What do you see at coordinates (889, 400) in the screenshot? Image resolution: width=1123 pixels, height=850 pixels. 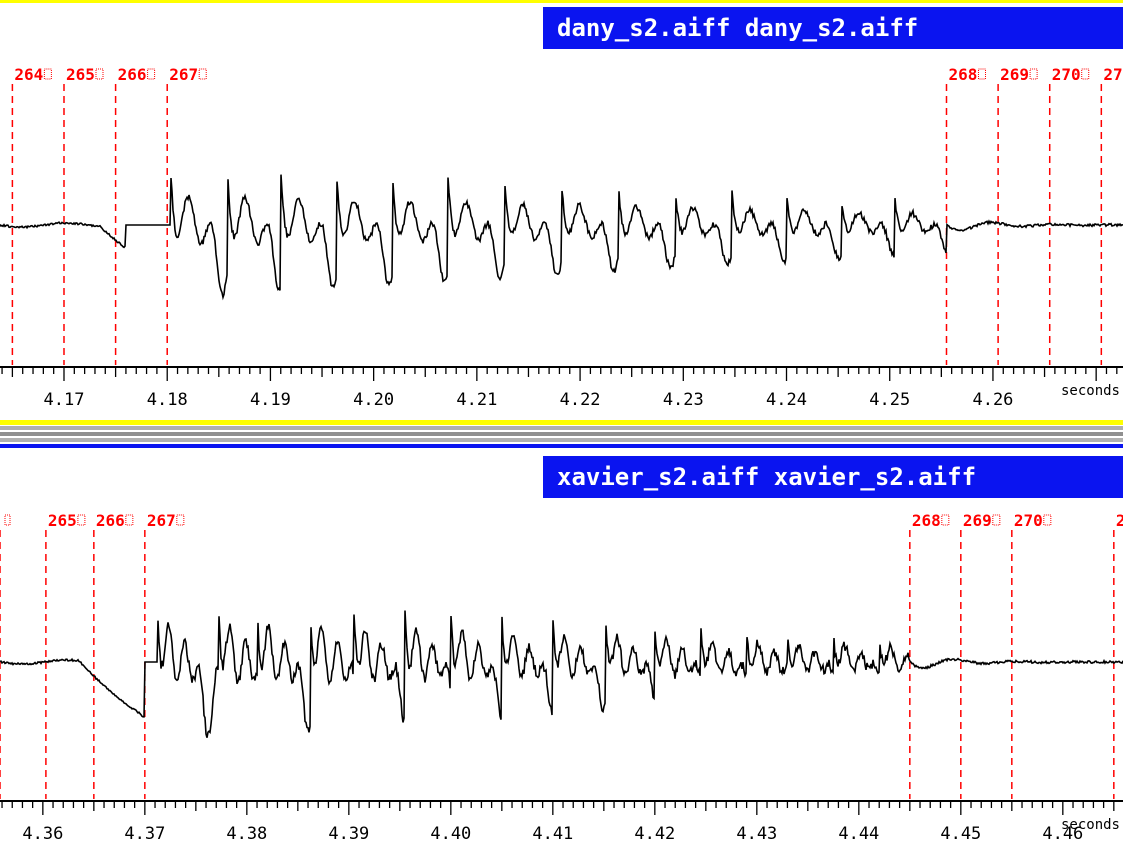 I see `tick-label: 4.25` at bounding box center [889, 400].